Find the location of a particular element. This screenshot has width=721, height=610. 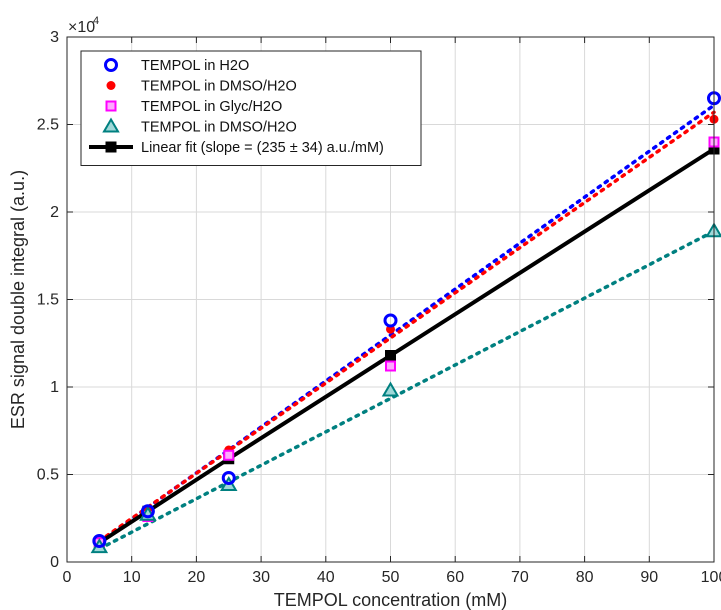

x-tick-label: 20 is located at coordinates (197, 577).